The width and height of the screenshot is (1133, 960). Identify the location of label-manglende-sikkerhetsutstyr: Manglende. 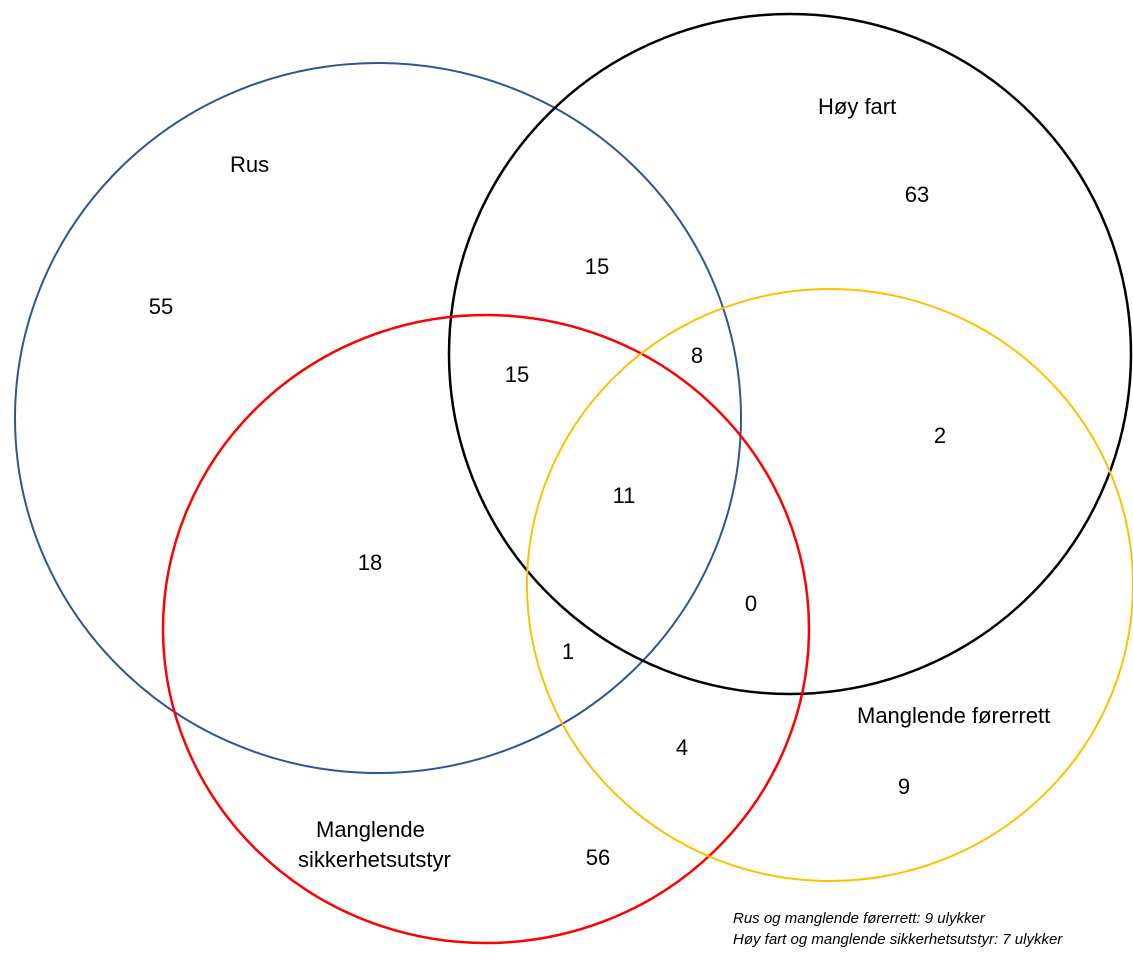
(370, 829).